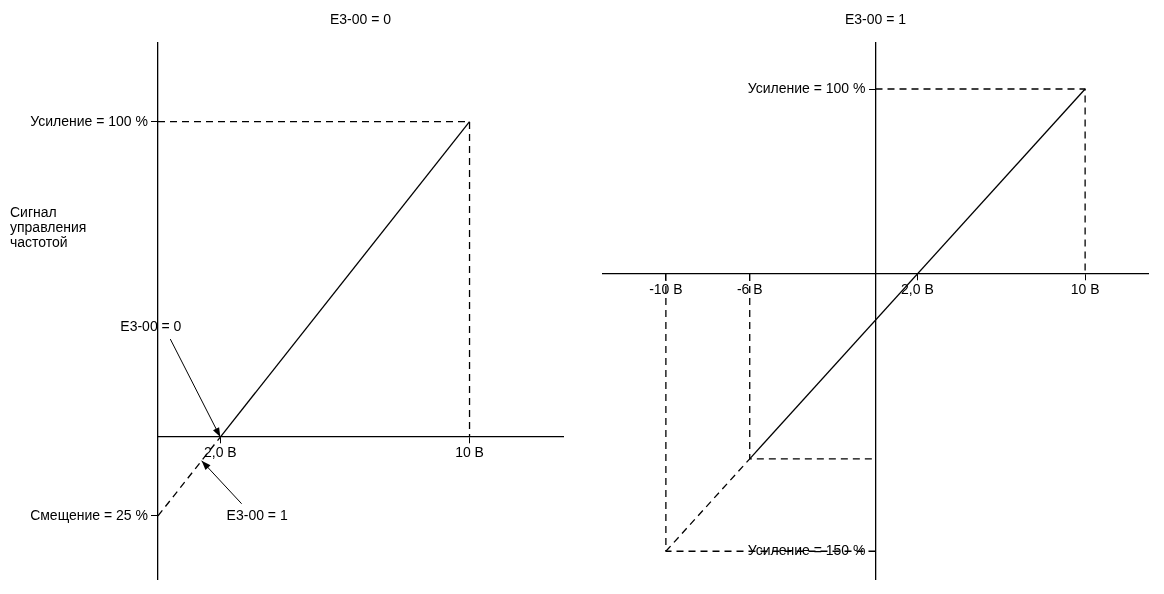 The height and width of the screenshot is (594, 1164). What do you see at coordinates (666, 288) in the screenshot?
I see `x-tick-label: -10 В` at bounding box center [666, 288].